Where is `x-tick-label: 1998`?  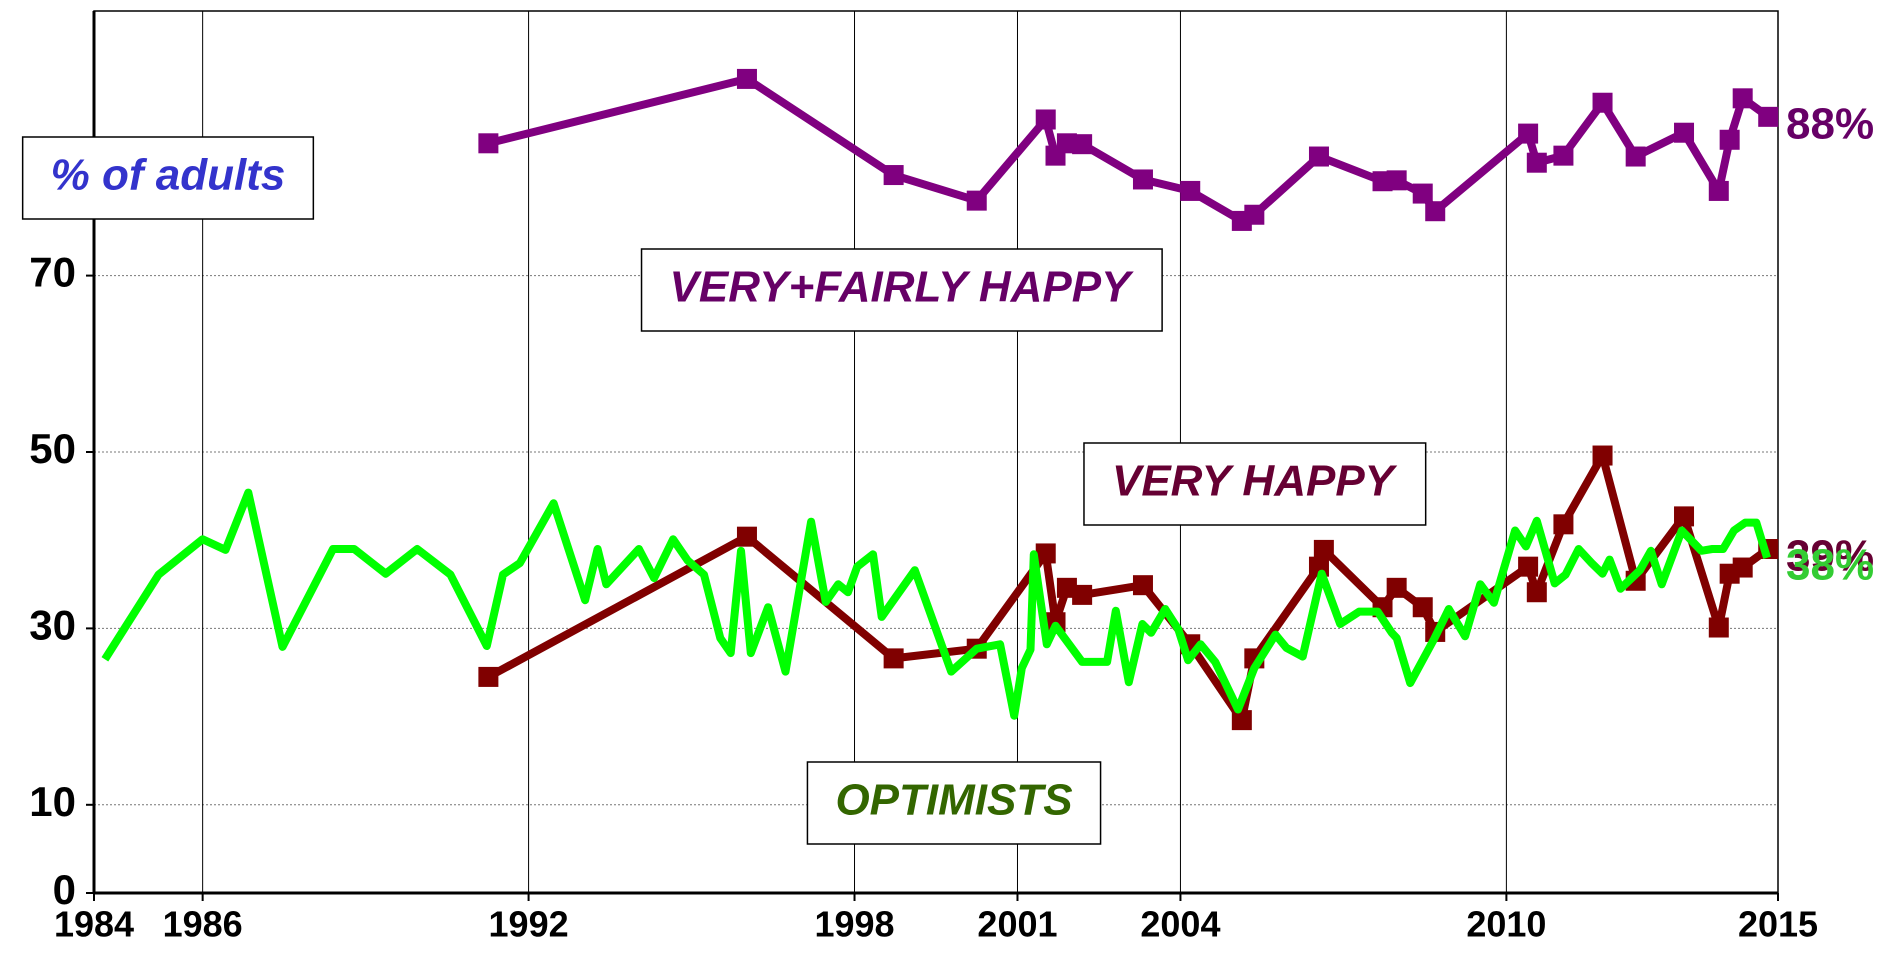
x-tick-label: 1998 is located at coordinates (854, 924).